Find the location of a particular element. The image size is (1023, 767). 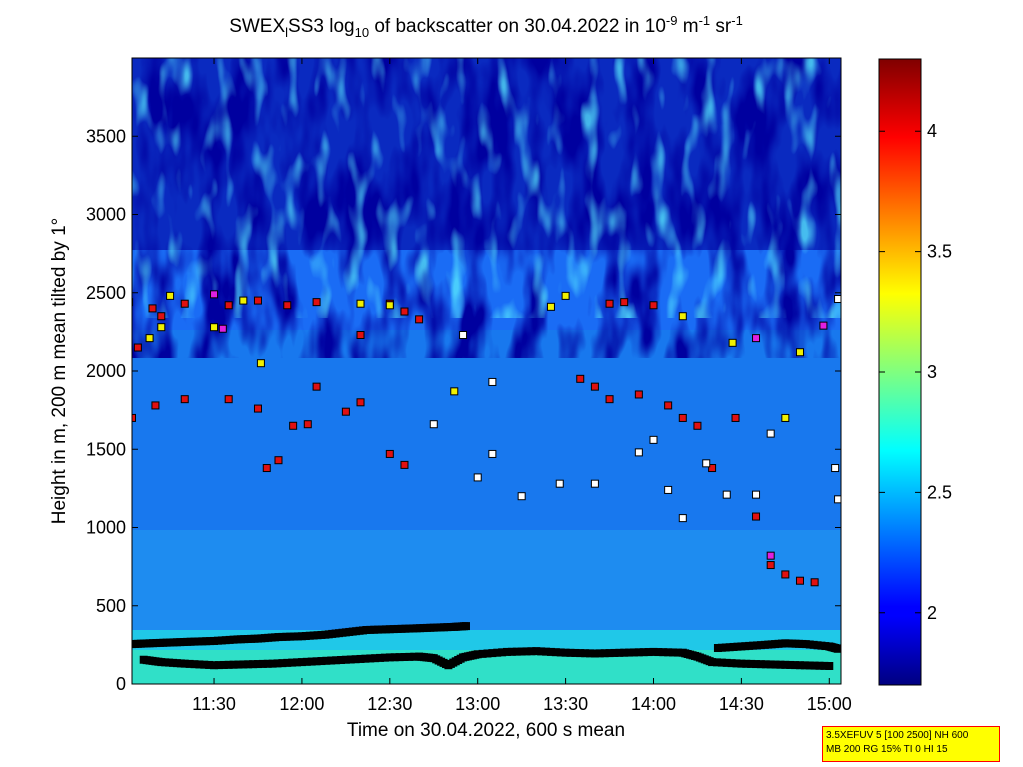

info-line-2: MB 200 RG 15% TI 0 HI 15 is located at coordinates (887, 749).